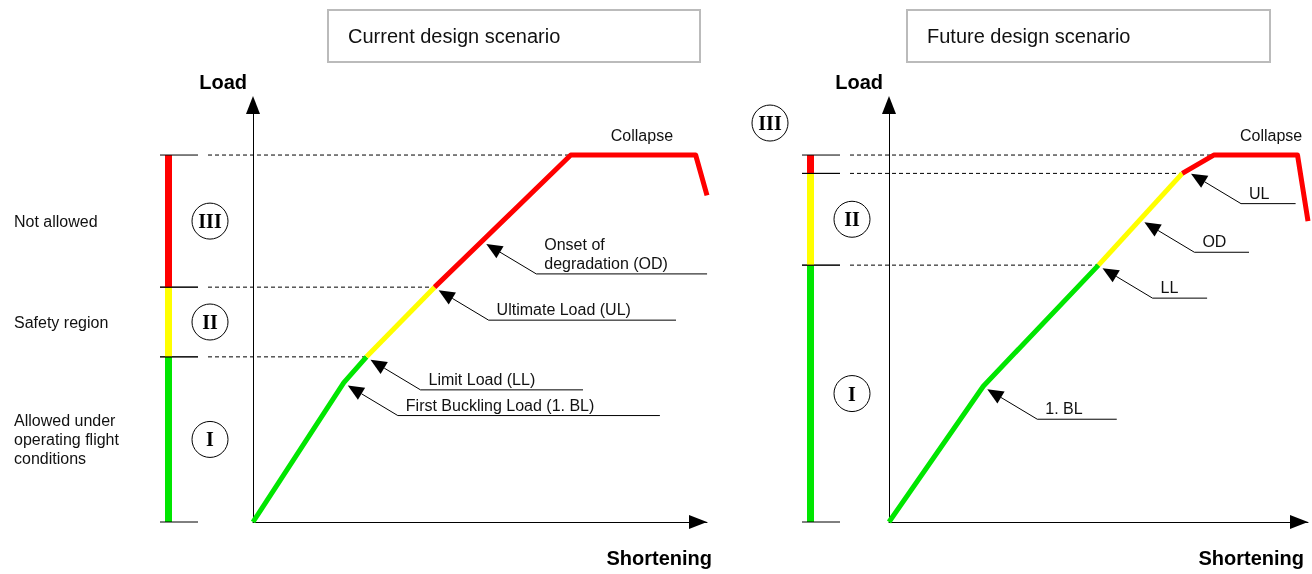  Describe the element at coordinates (482, 379) in the screenshot. I see `annotation: Limit Load (LL)` at that location.